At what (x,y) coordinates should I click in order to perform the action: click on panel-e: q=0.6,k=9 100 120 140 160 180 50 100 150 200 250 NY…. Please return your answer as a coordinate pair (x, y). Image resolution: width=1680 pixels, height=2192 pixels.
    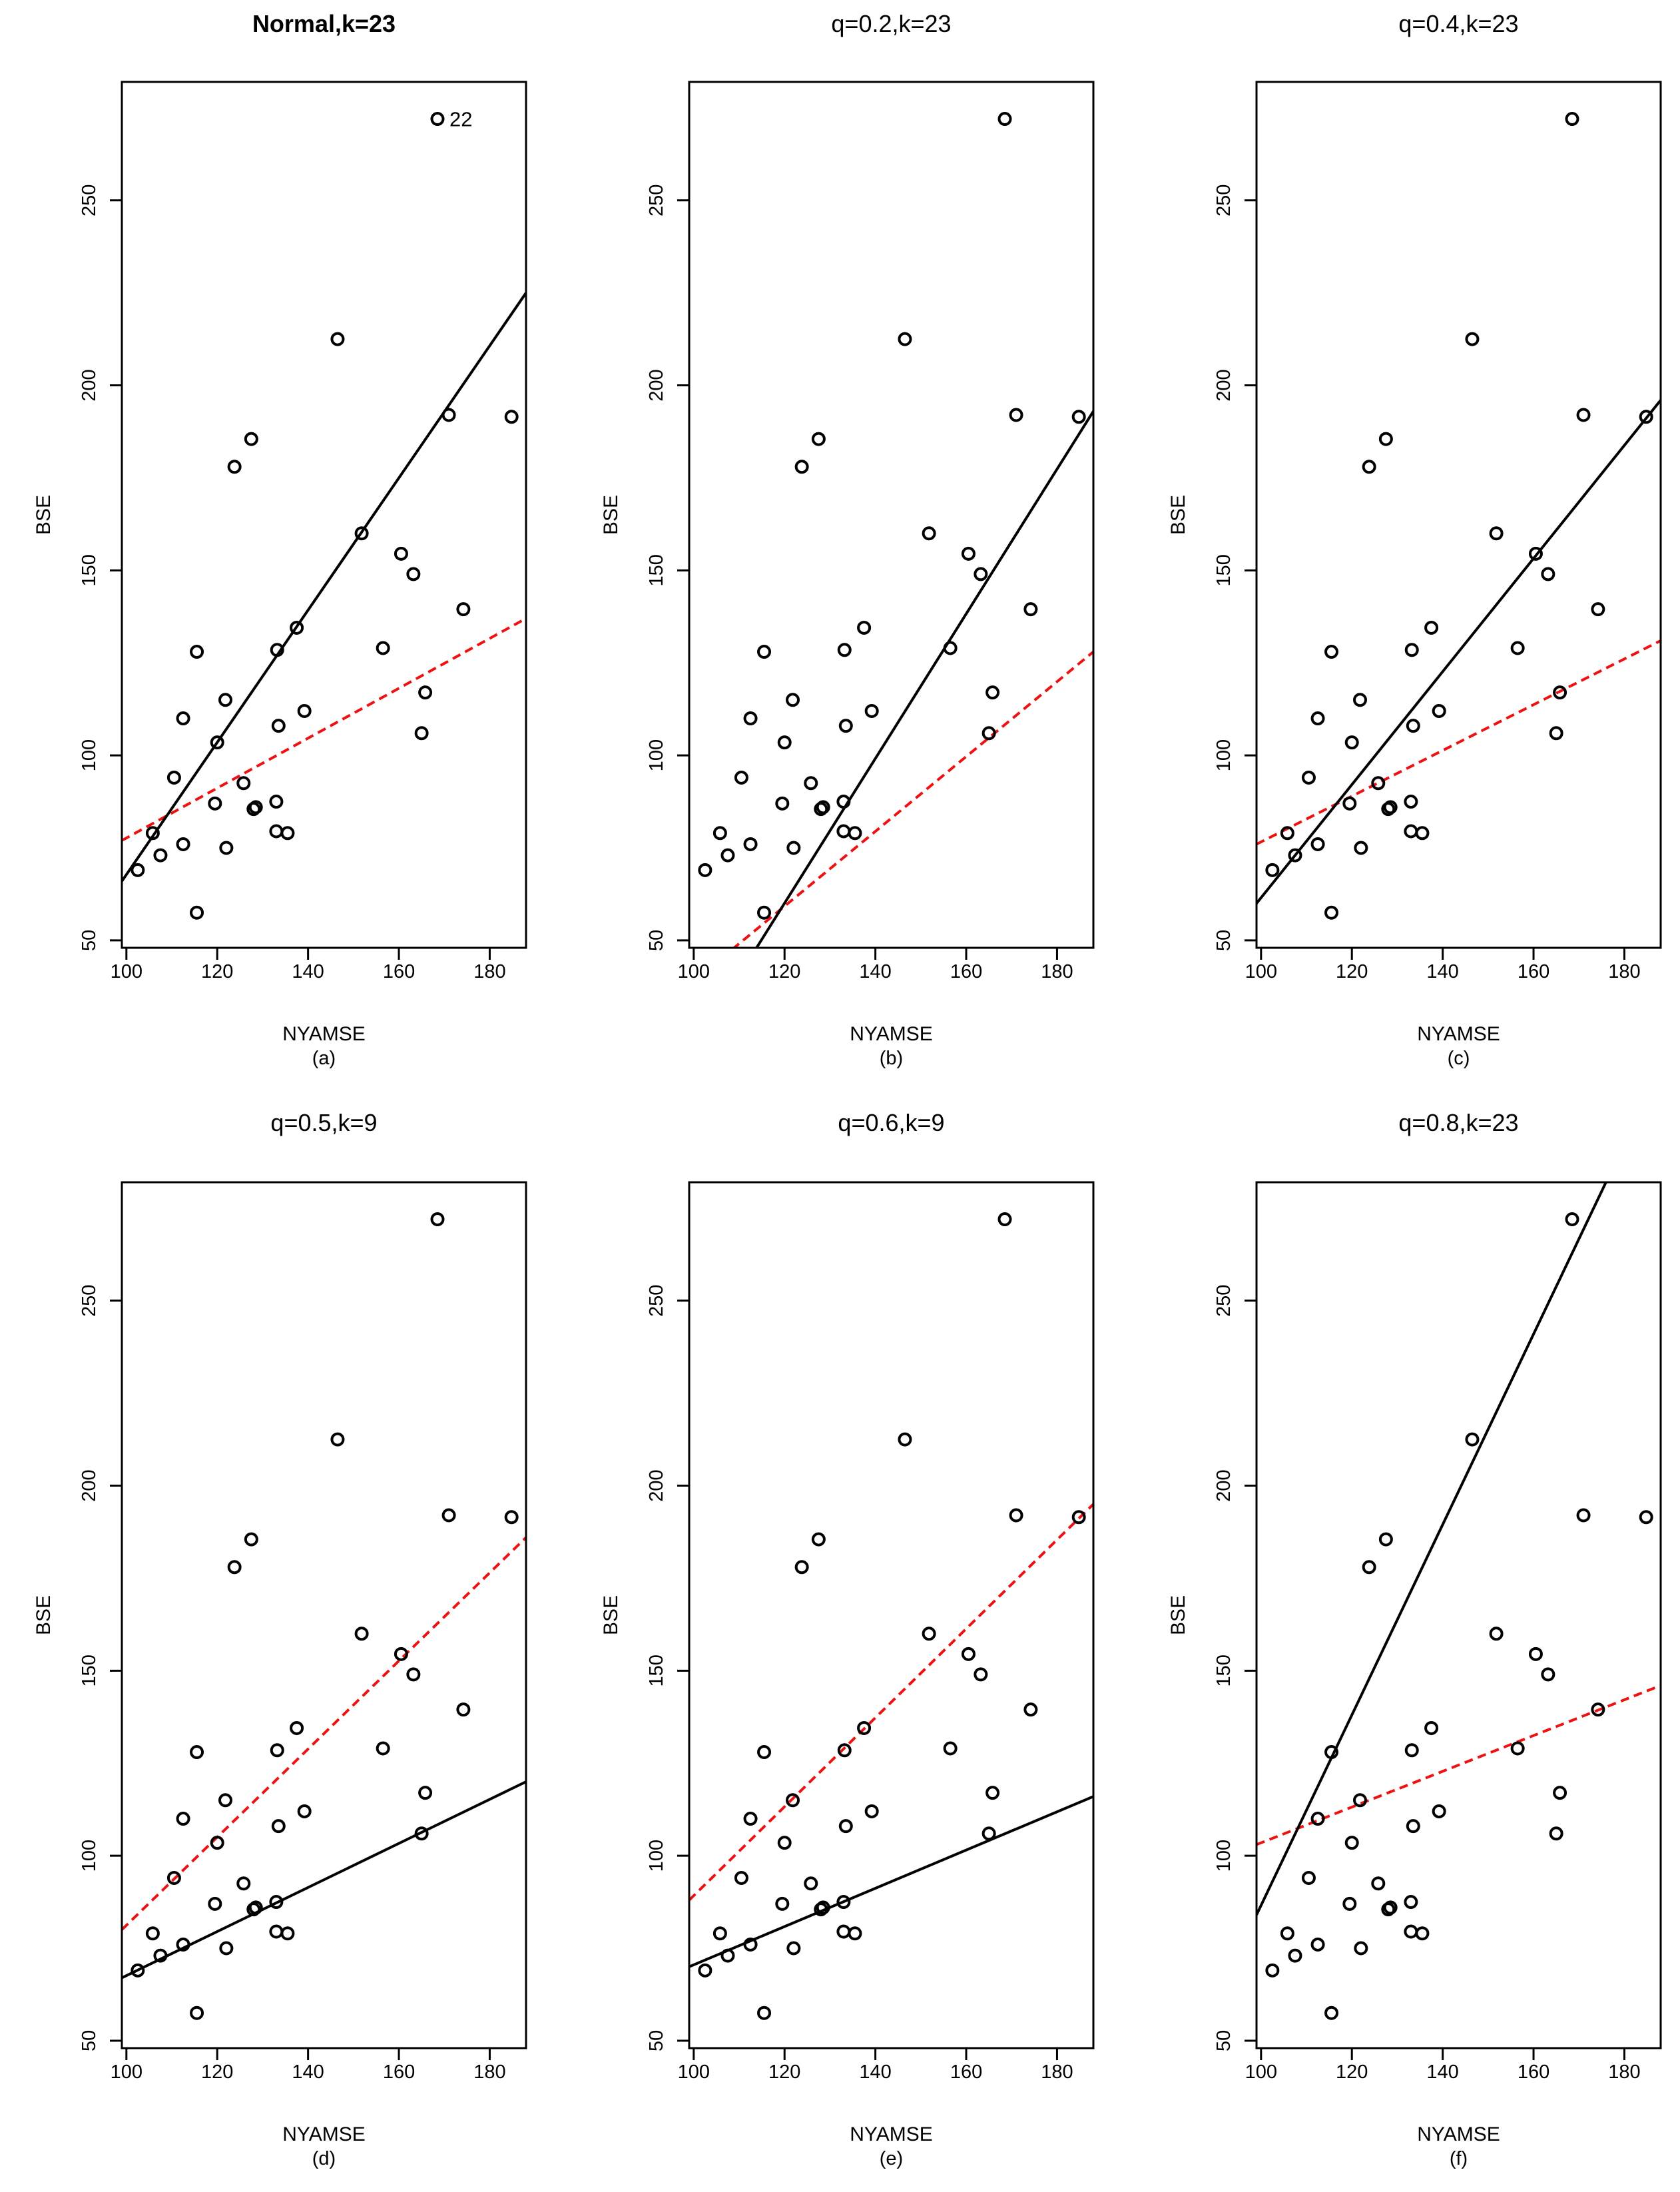
    Looking at the image, I should click on (847, 1639).